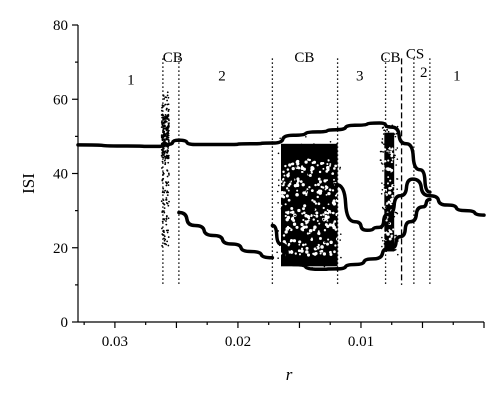 Image resolution: width=500 pixels, height=400 pixels. What do you see at coordinates (361, 342) in the screenshot?
I see `x-tick-label: 0.01` at bounding box center [361, 342].